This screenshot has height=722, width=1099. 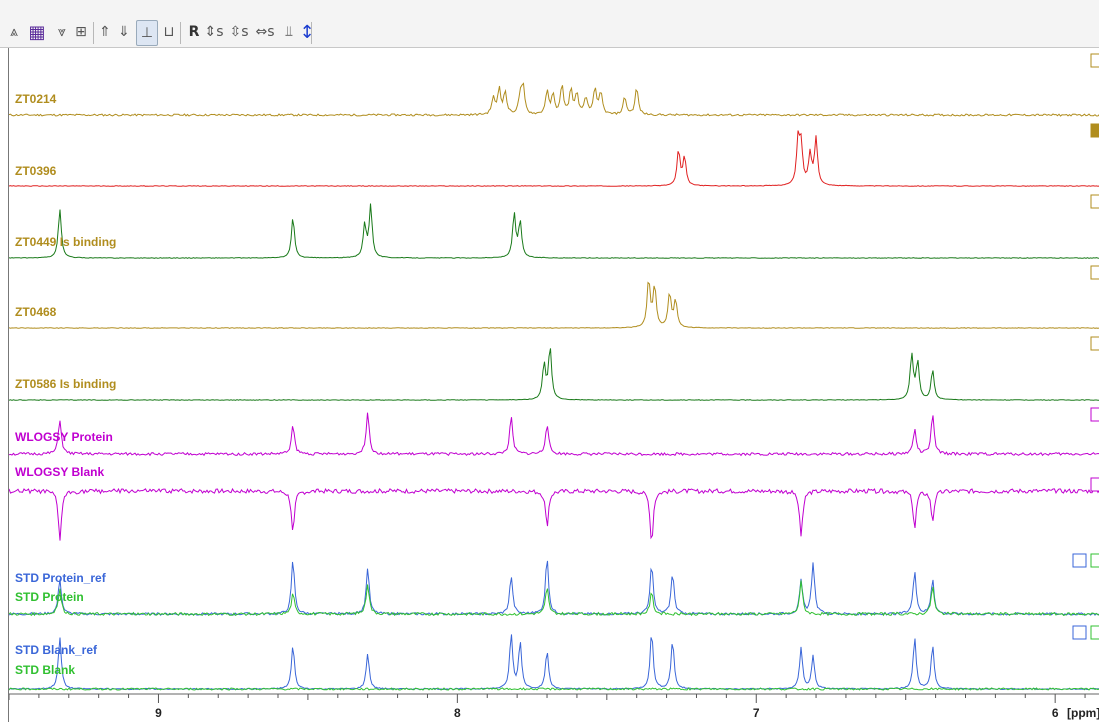 What do you see at coordinates (289, 32) in the screenshot?
I see `peaks-icon: ⫫` at bounding box center [289, 32].